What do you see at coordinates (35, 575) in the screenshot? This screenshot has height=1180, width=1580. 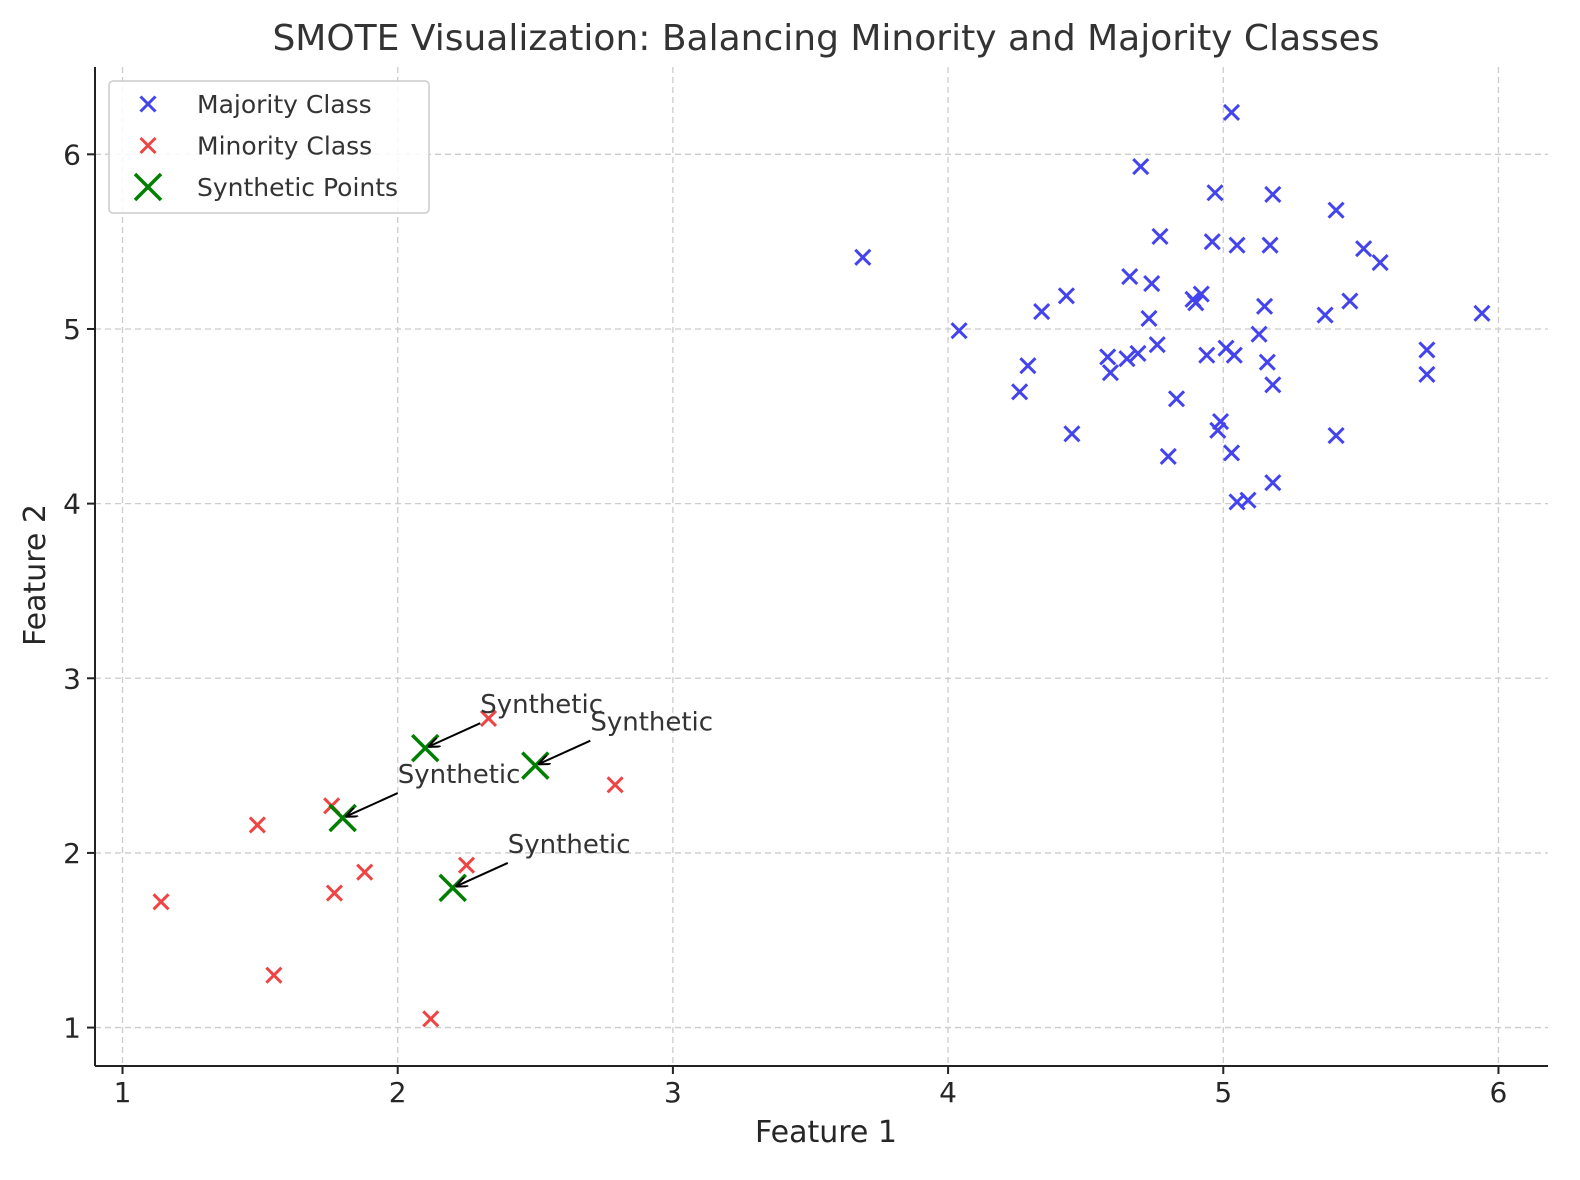 I see `y-axis-label: Feature 2` at bounding box center [35, 575].